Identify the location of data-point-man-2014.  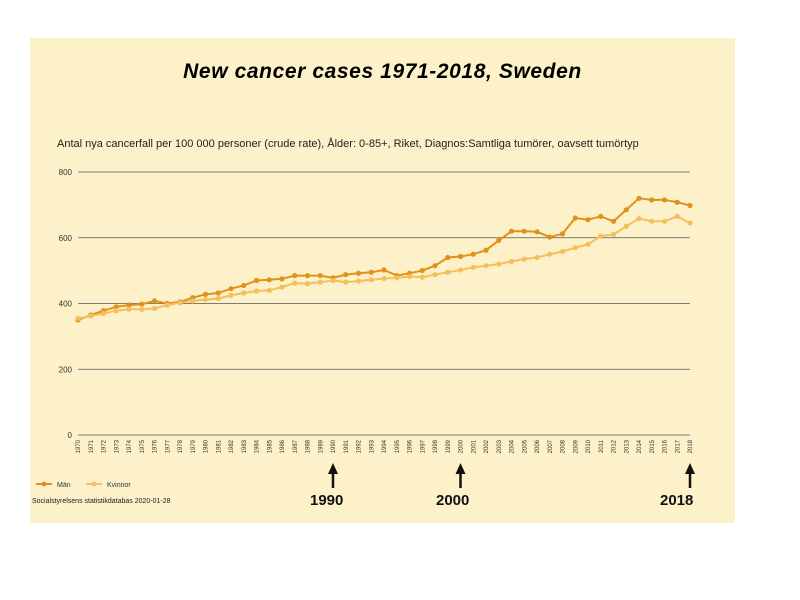
(639, 198).